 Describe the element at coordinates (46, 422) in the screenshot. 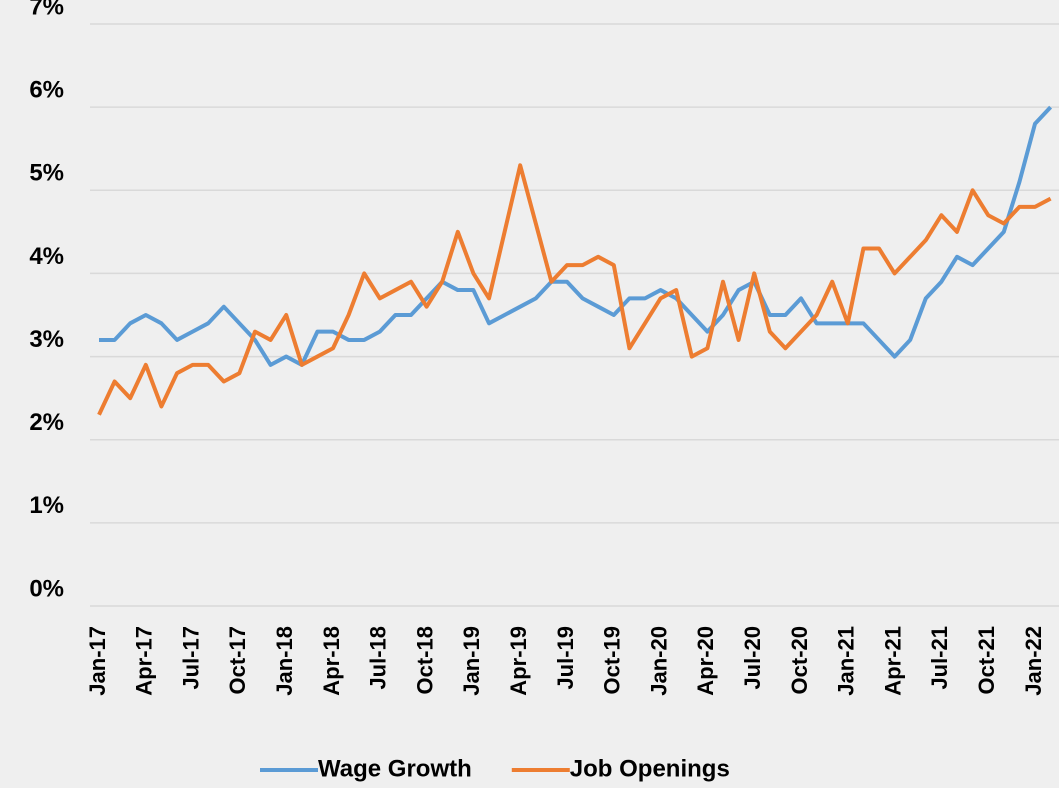

I see `y-tick-label: 2%` at that location.